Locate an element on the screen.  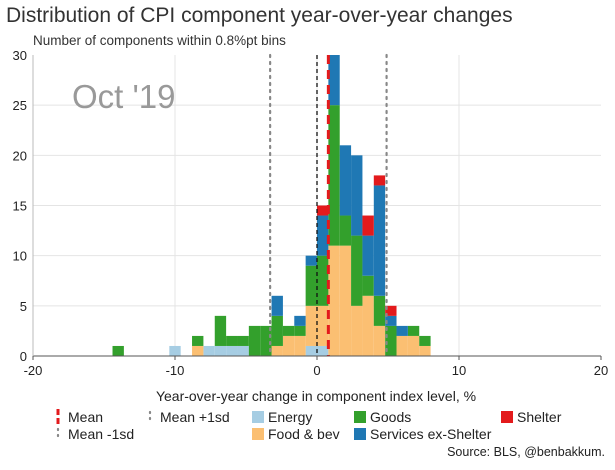
x-tick-label: 10 is located at coordinates (459, 370).